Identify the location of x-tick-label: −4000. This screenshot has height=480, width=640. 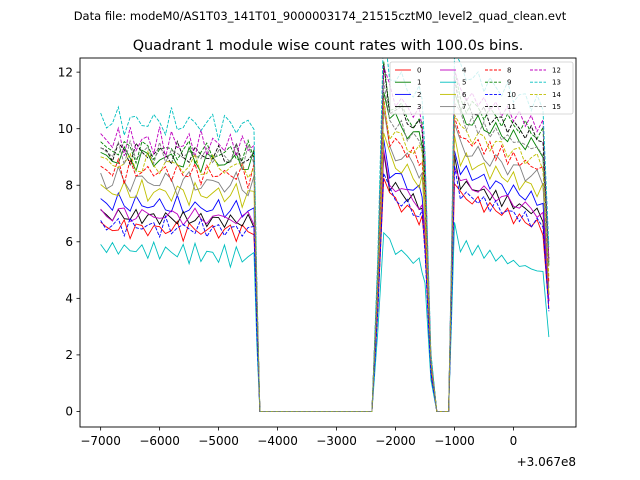
(277, 441).